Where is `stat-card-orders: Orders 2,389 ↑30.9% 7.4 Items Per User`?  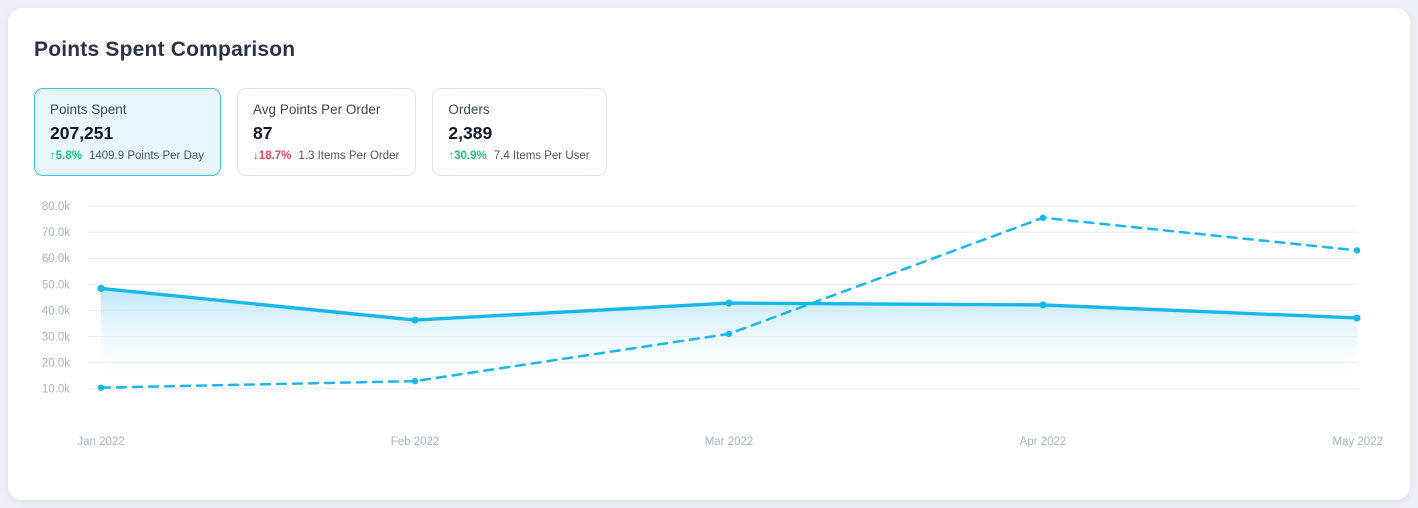
stat-card-orders: Orders 2,389 ↑30.9% 7.4 Items Per User is located at coordinates (519, 132).